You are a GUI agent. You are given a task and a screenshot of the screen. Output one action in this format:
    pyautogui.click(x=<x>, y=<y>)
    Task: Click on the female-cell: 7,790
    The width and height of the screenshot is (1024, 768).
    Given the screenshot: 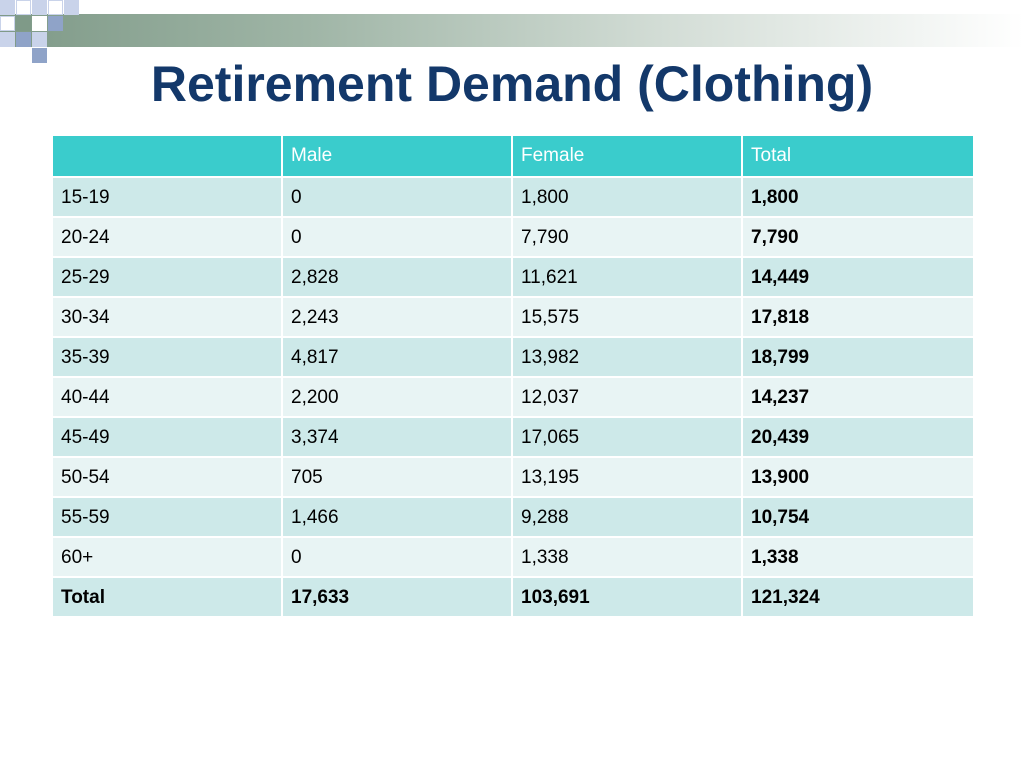 What is the action you would take?
    pyautogui.click(x=627, y=237)
    